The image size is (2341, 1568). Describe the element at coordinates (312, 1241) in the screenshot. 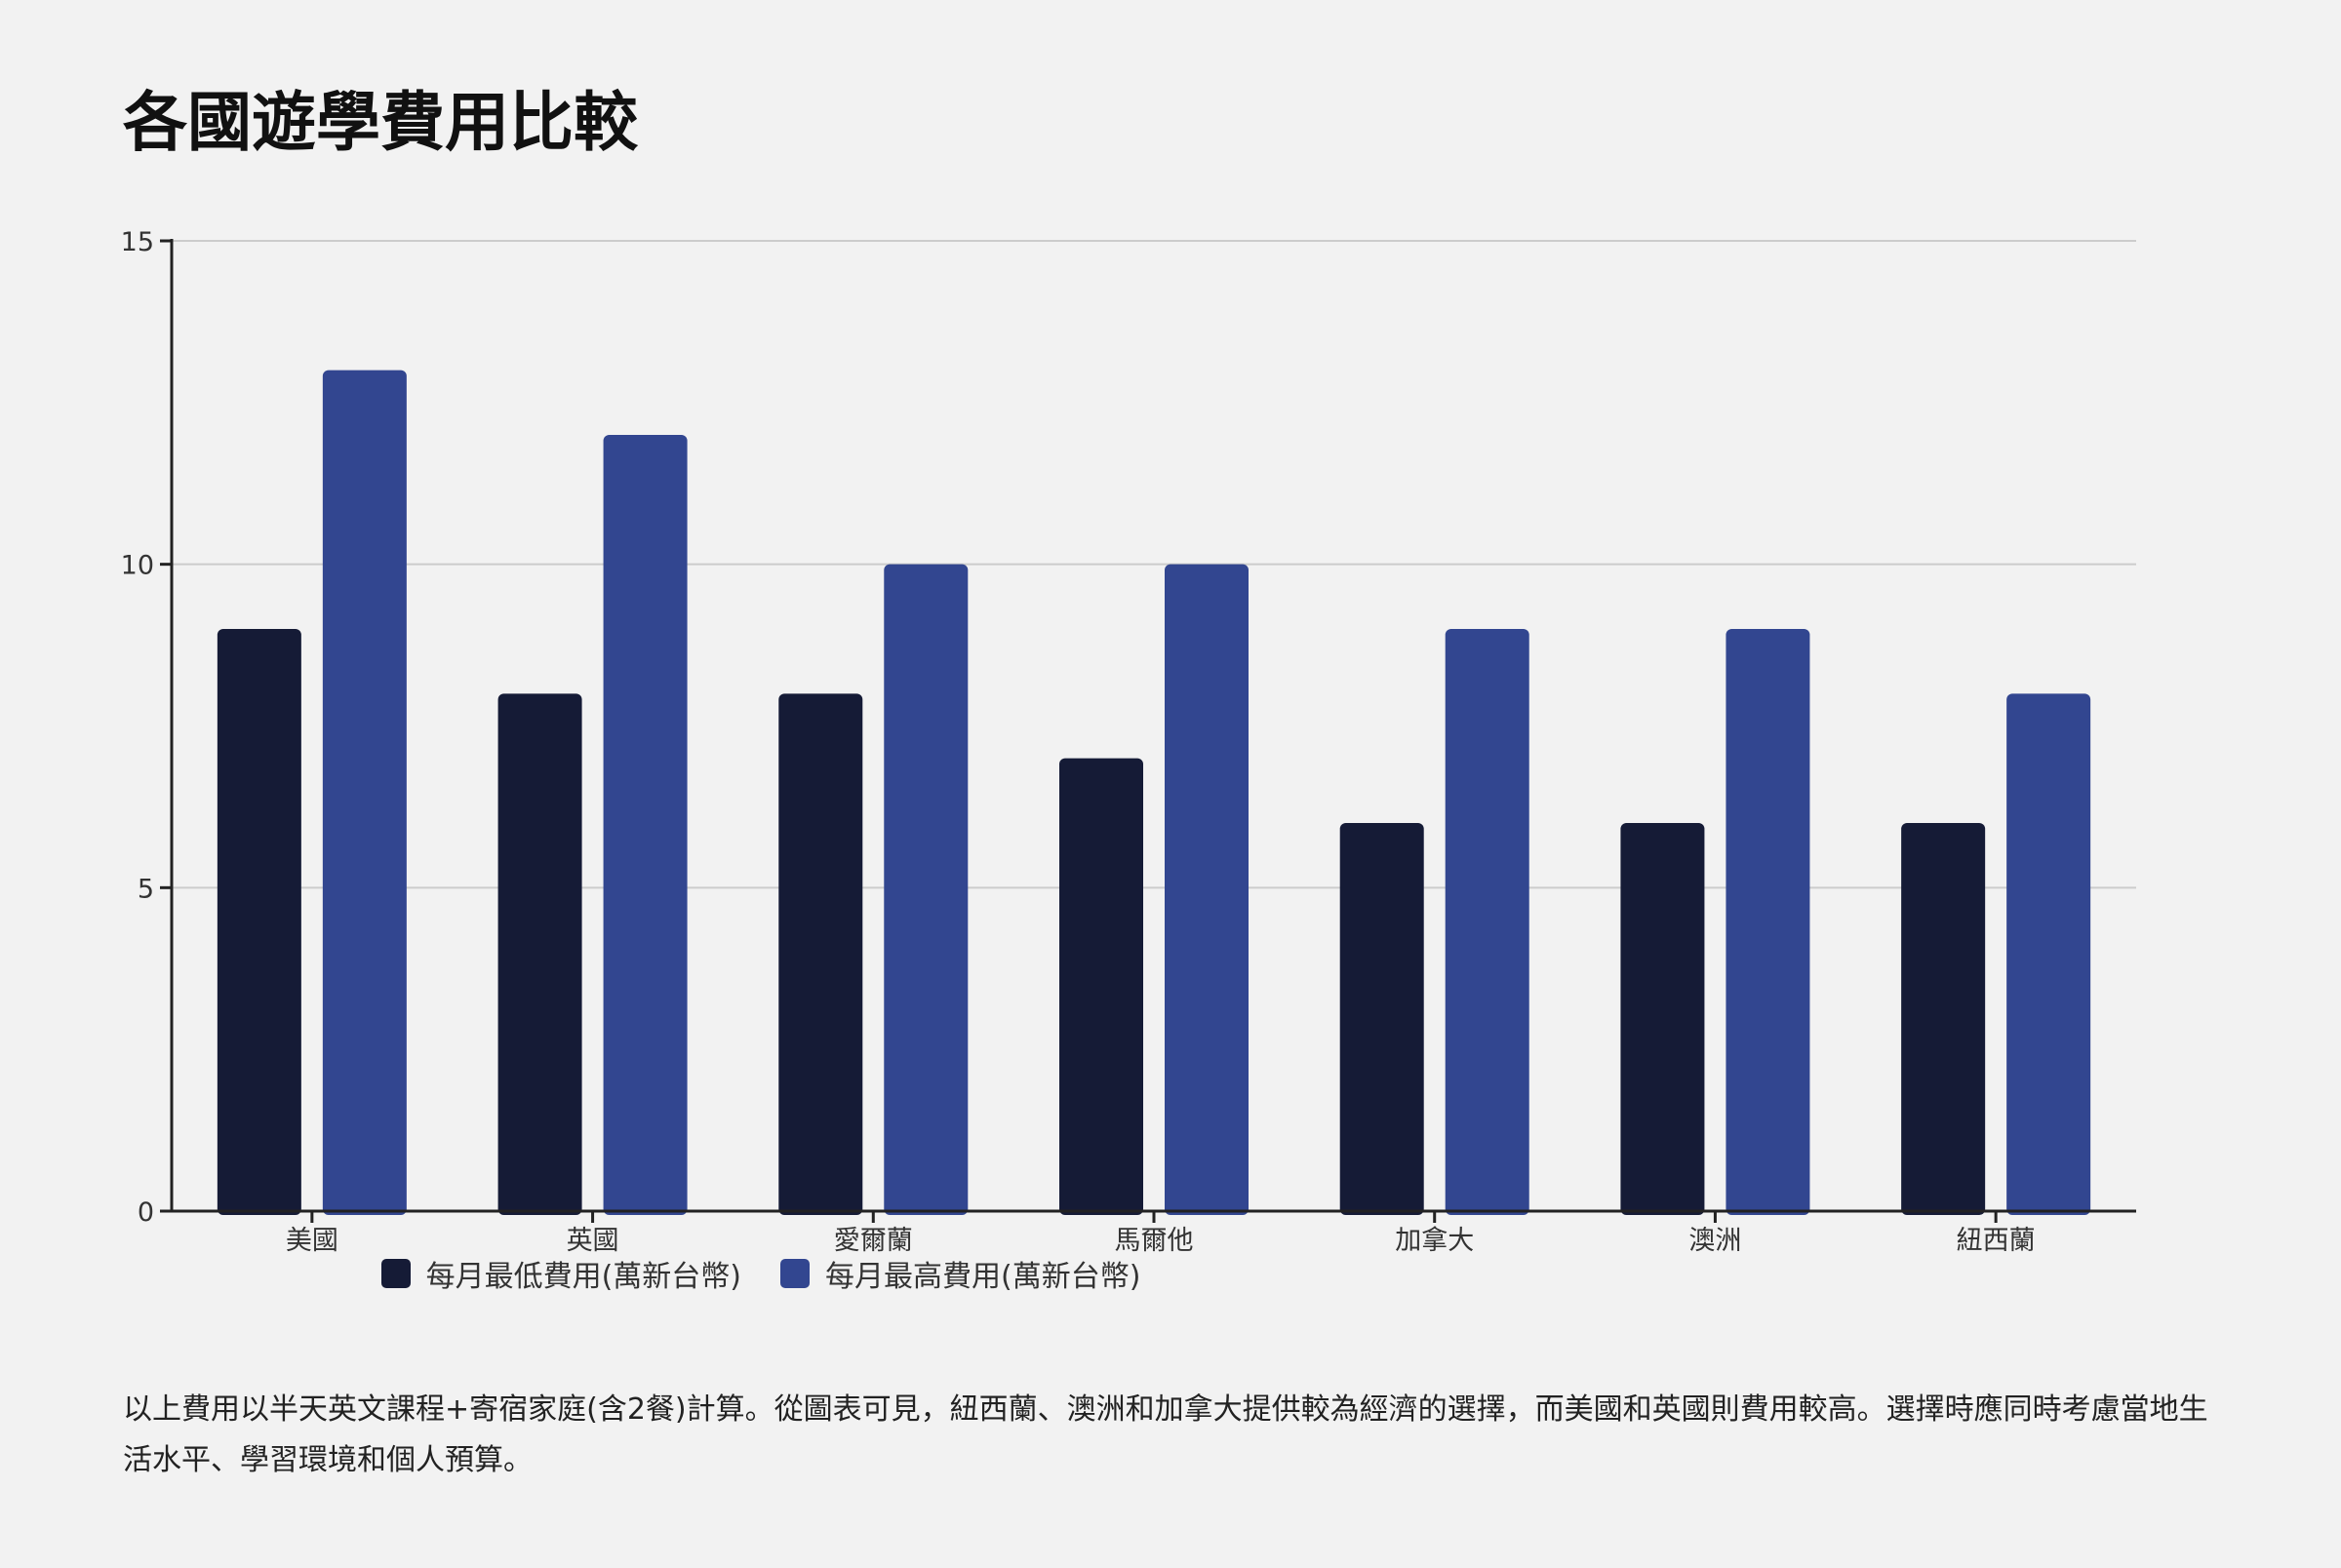

I see `x-tick-label: 美國` at that location.